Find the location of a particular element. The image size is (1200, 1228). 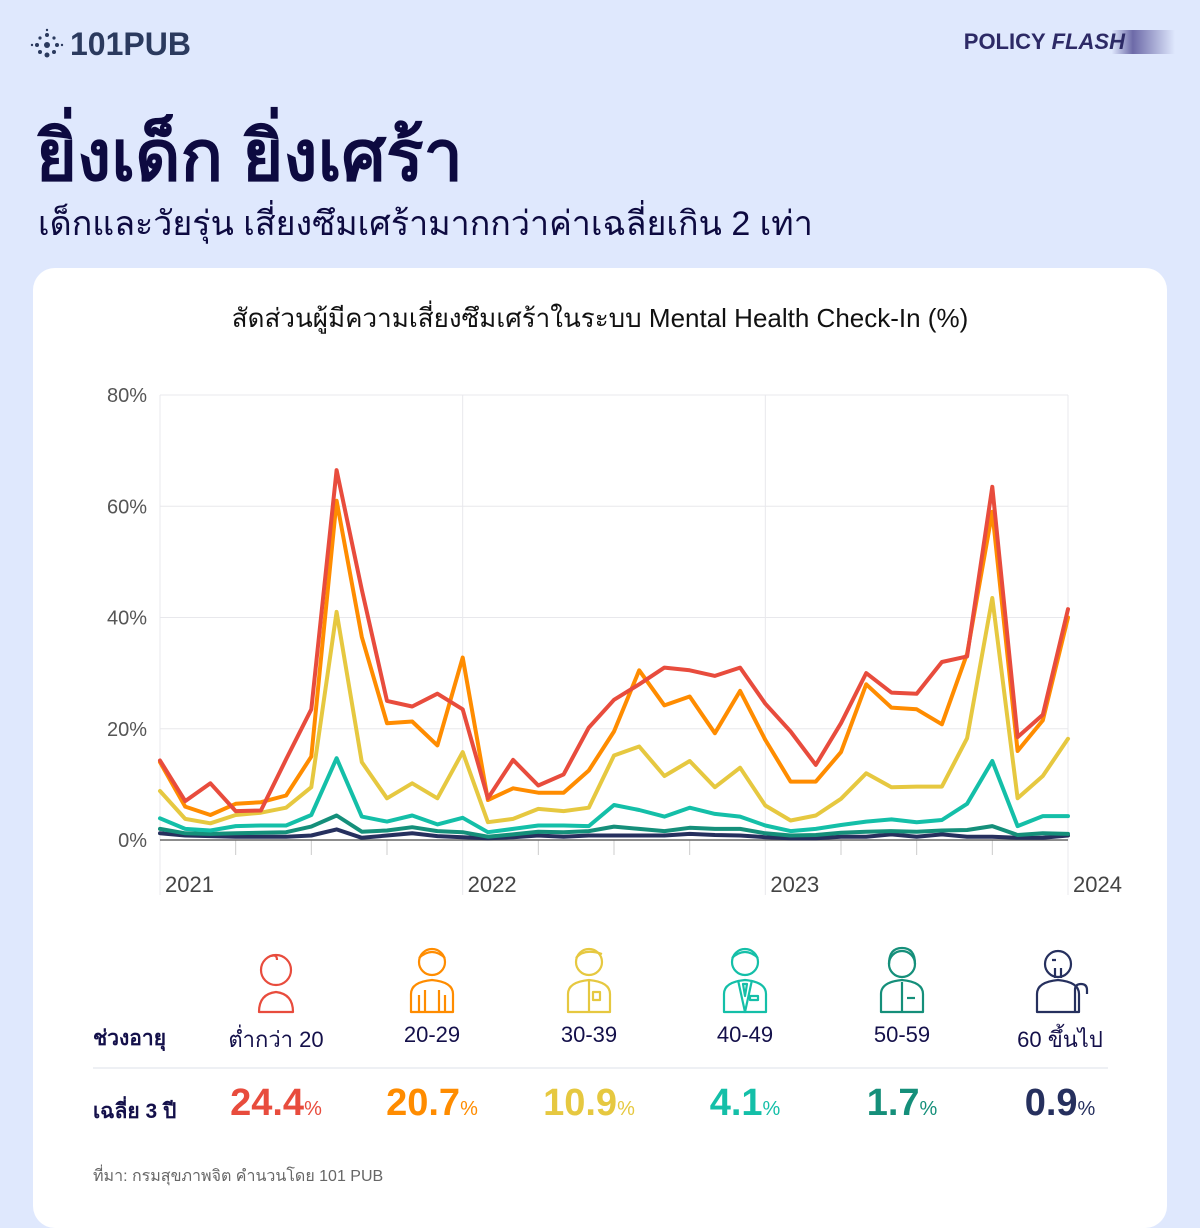

average-value: 4.1% is located at coordinates (745, 1103).